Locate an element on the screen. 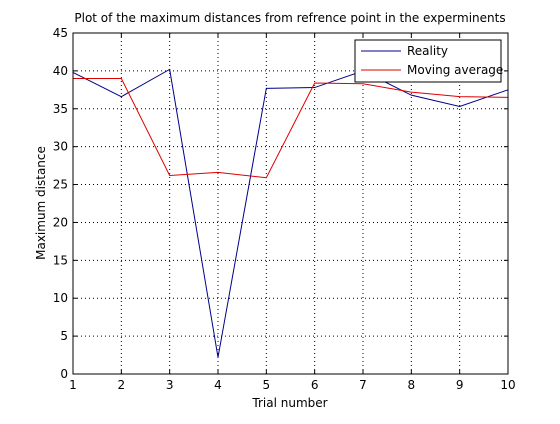 The height and width of the screenshot is (424, 560). x-tick-label: 6 is located at coordinates (315, 385).